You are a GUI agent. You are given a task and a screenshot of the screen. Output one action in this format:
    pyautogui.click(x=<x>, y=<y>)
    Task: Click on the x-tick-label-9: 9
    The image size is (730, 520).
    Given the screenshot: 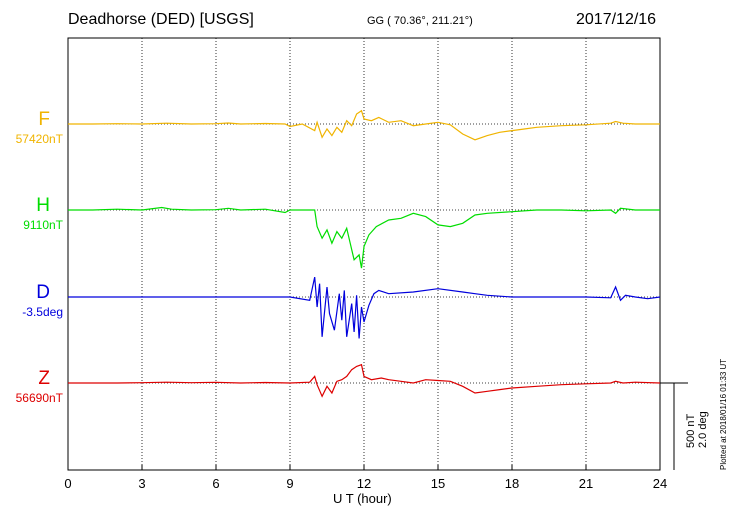 What is the action you would take?
    pyautogui.click(x=290, y=483)
    